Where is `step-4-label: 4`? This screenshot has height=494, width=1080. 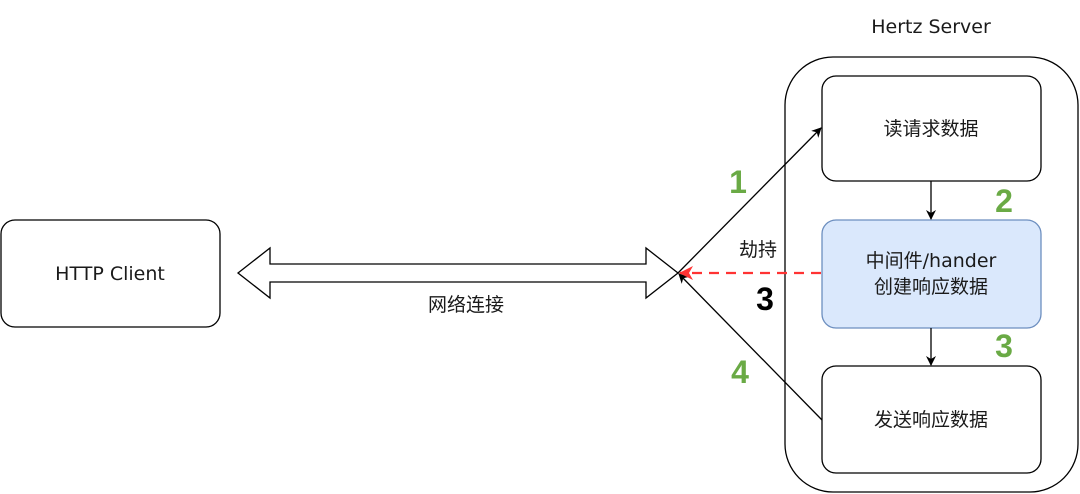 step-4-label: 4 is located at coordinates (740, 372).